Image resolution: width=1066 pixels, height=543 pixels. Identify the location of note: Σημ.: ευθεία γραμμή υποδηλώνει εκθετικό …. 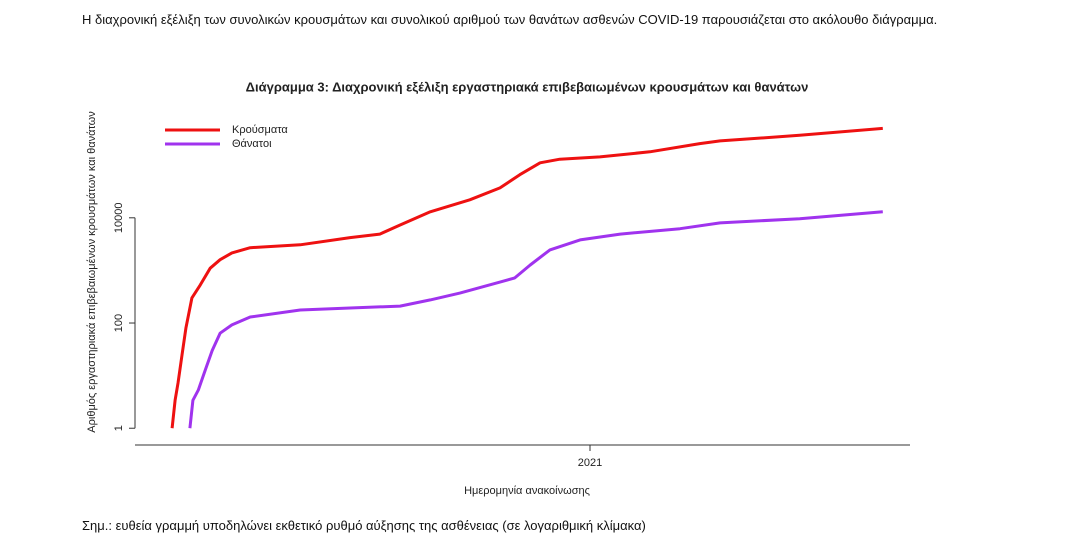
(364, 525).